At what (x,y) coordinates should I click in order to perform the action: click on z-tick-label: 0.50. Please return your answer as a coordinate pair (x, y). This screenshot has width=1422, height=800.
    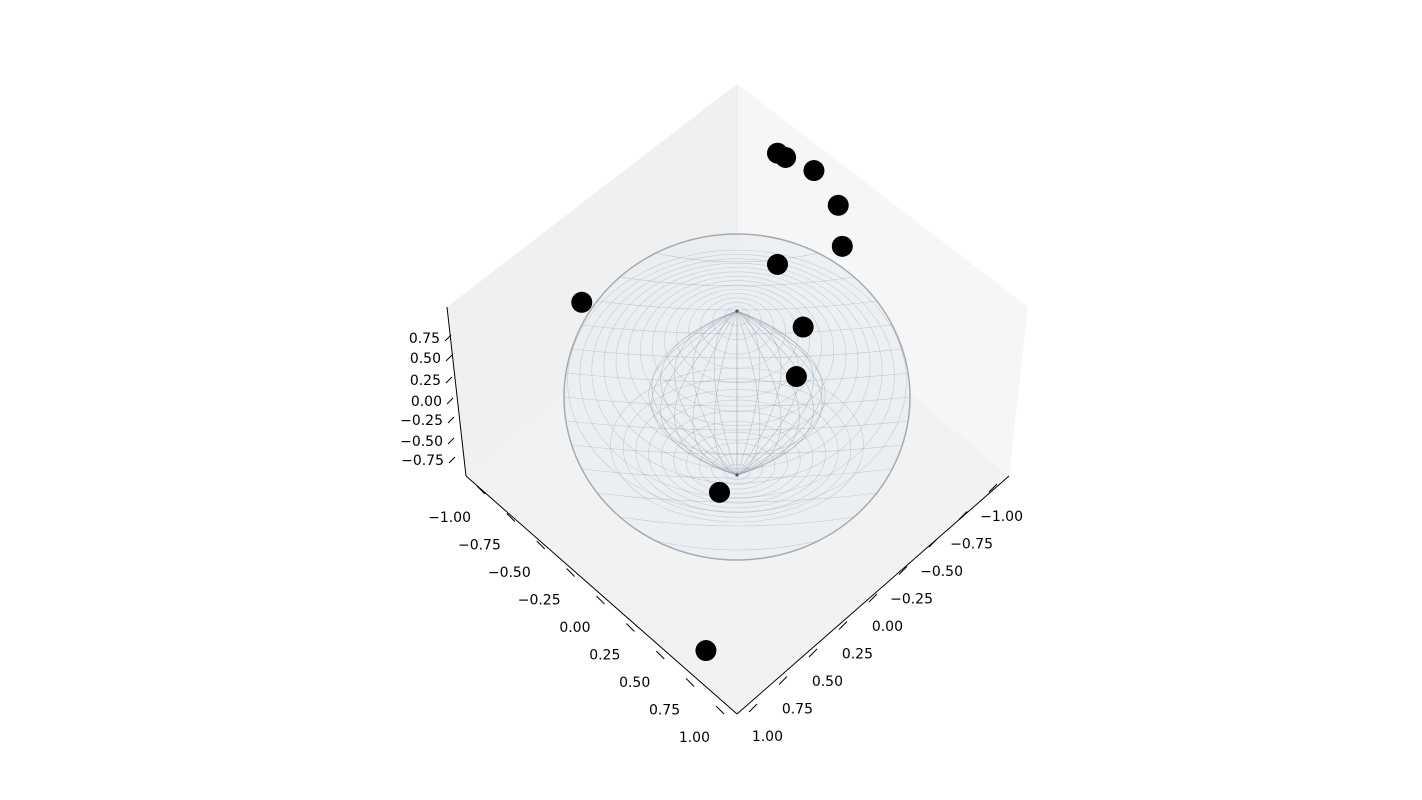
    Looking at the image, I should click on (425, 359).